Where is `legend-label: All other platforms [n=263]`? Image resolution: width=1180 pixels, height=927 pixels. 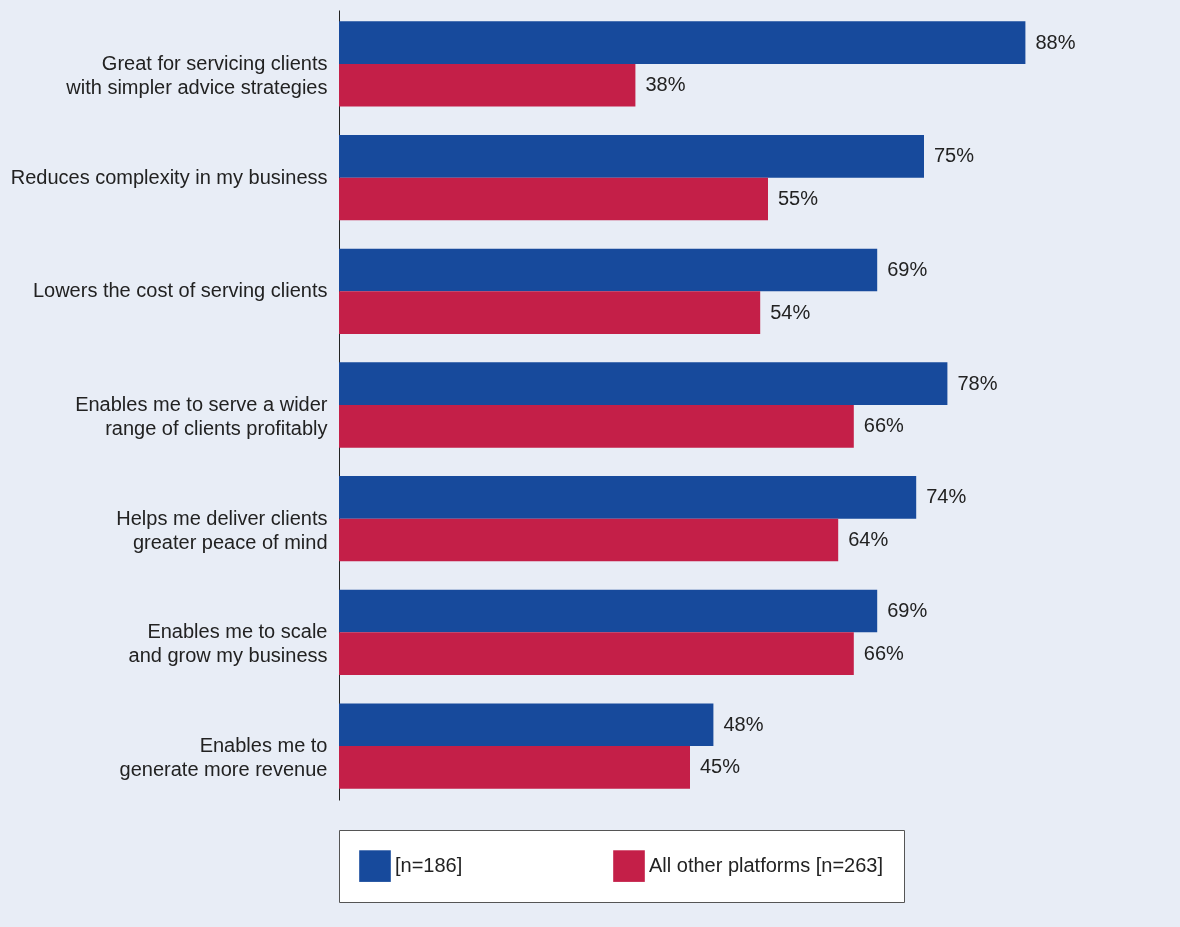
legend-label: All other platforms [n=263] is located at coordinates (766, 865).